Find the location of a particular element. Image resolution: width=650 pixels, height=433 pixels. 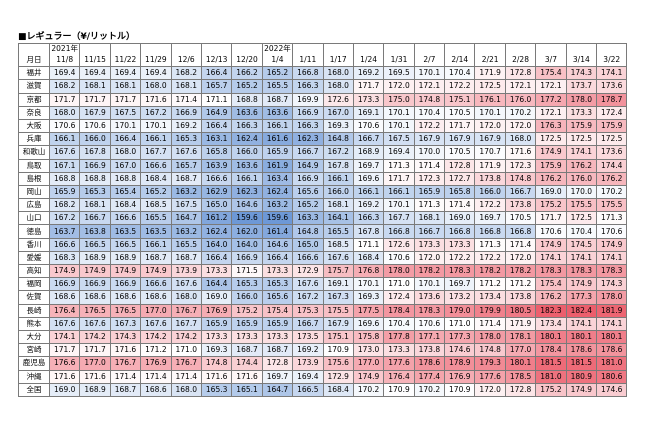

price-cell: 178.6 is located at coordinates (429, 363).